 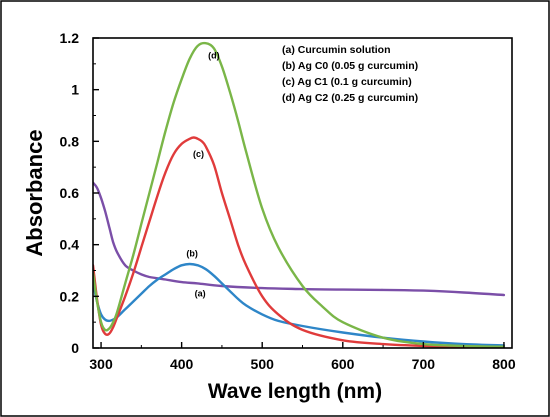 I want to click on legend-entry: (b) Ag C0 (0.05 g curcumin), so click(x=350, y=66).